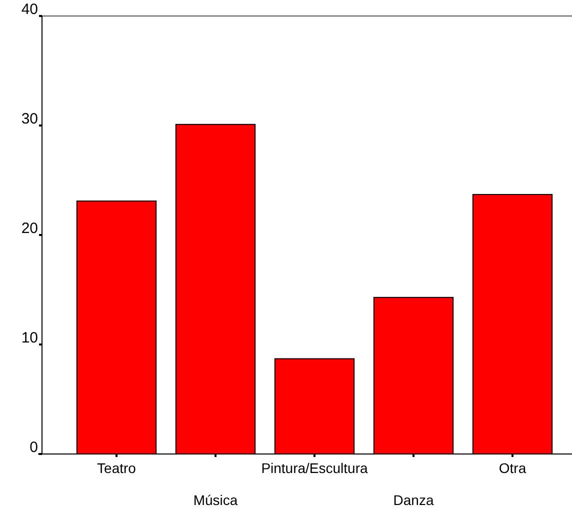 This screenshot has height=514, width=572. Describe the element at coordinates (314, 468) in the screenshot. I see `x-tick-label: Pintura/Escultura` at that location.